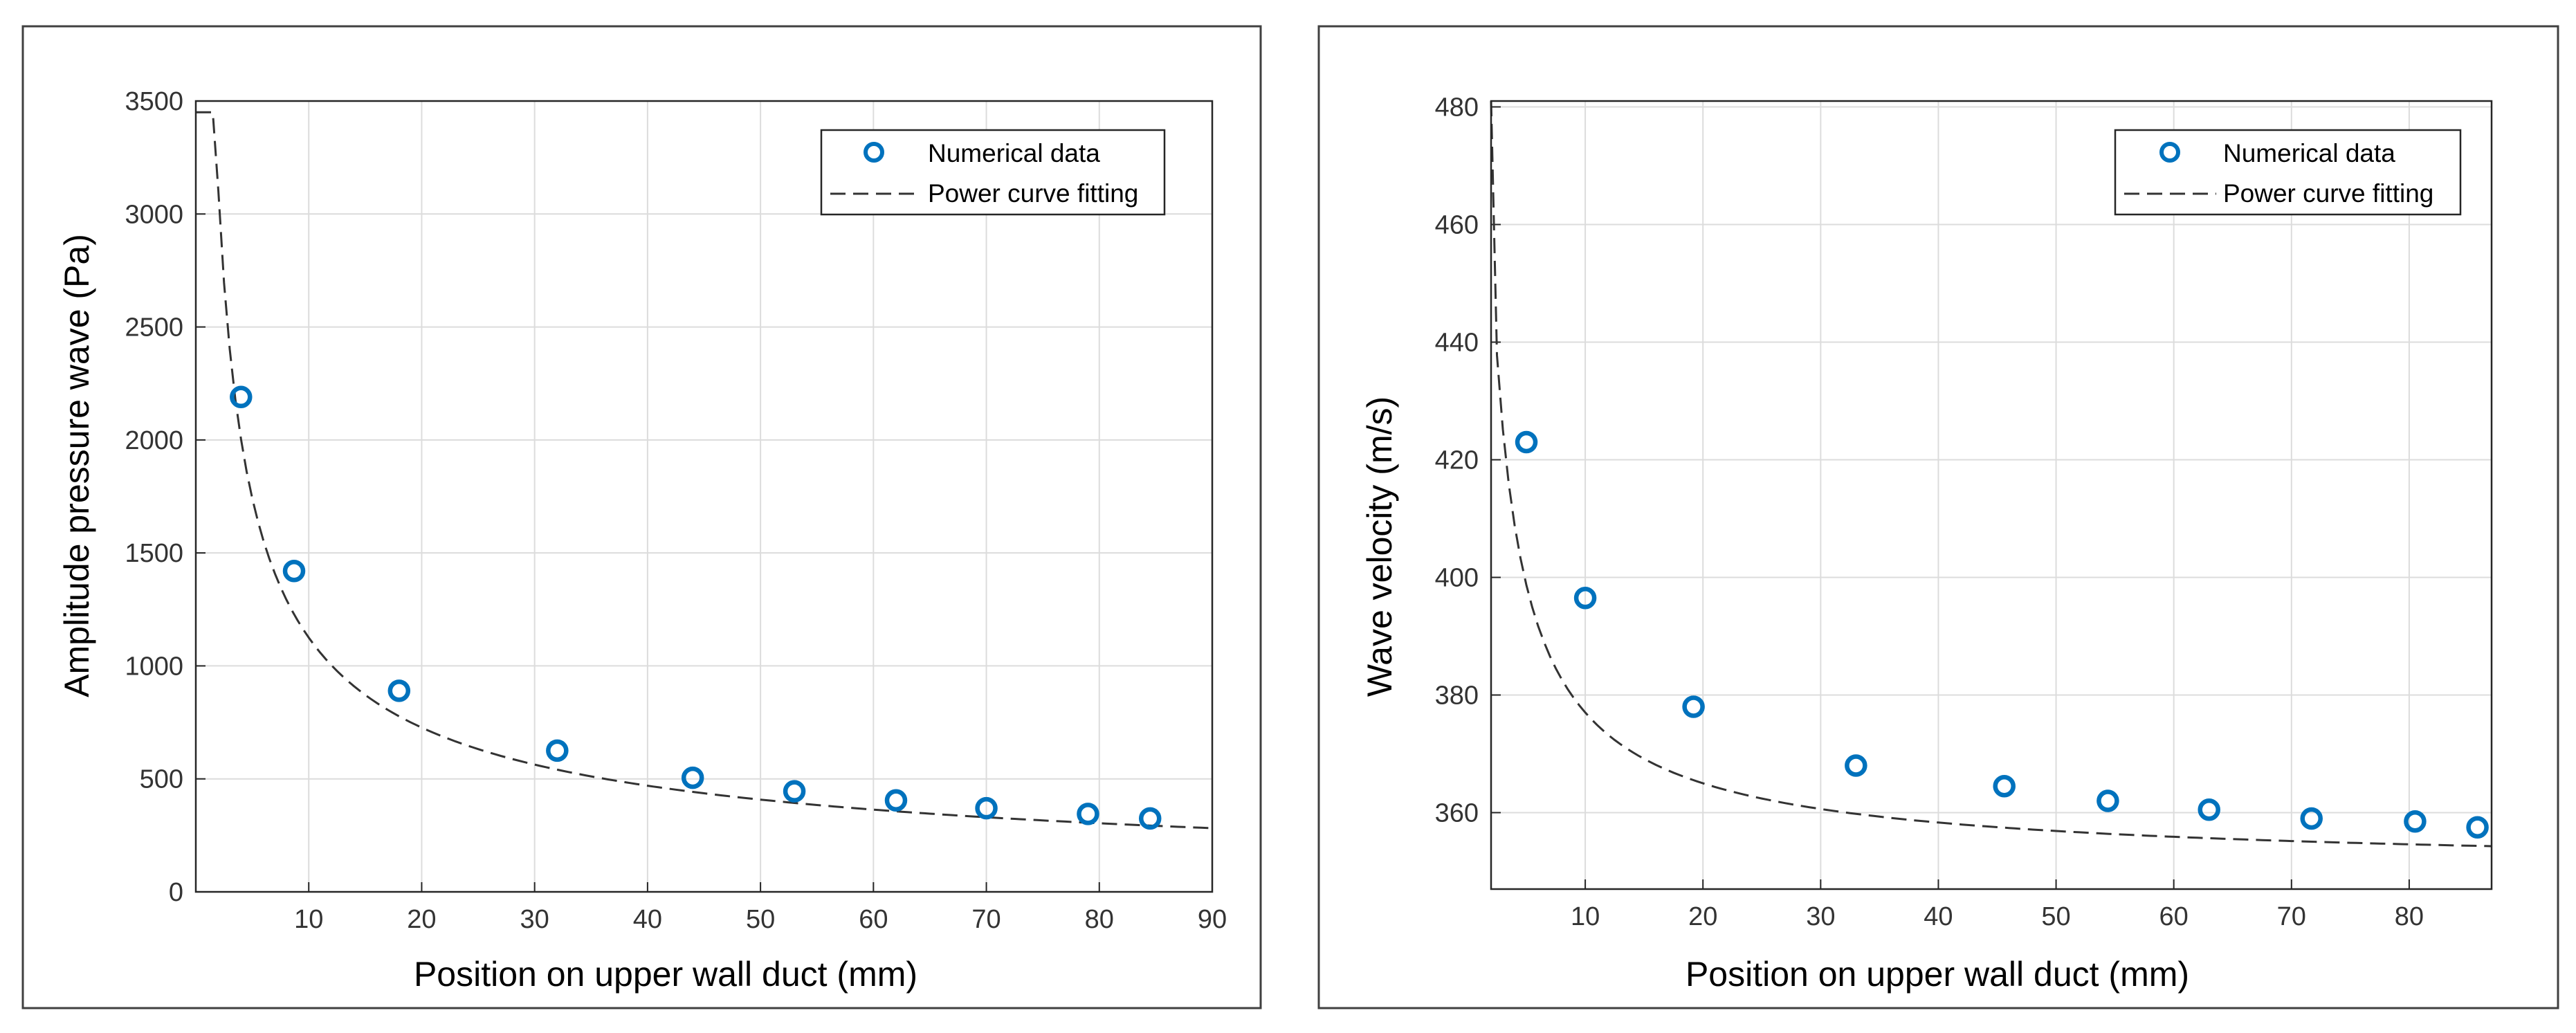  I want to click on y-axis-label: Wave velocity (m/s), so click(1379, 546).